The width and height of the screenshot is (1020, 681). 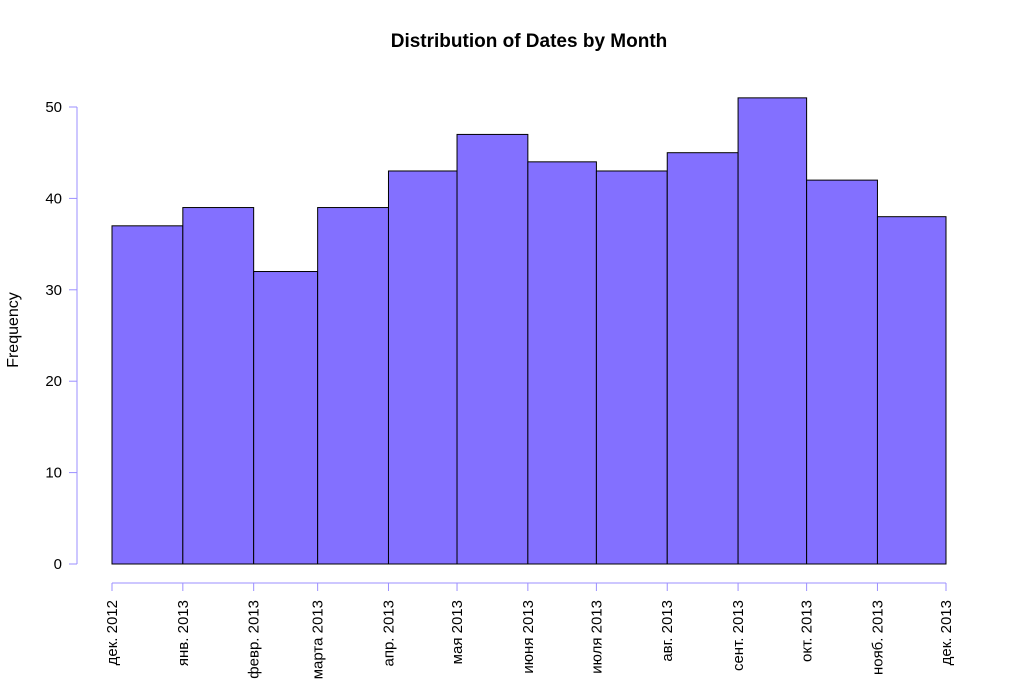 I want to click on y-axis: 0 10 20 30 40 50, so click(x=61, y=336).